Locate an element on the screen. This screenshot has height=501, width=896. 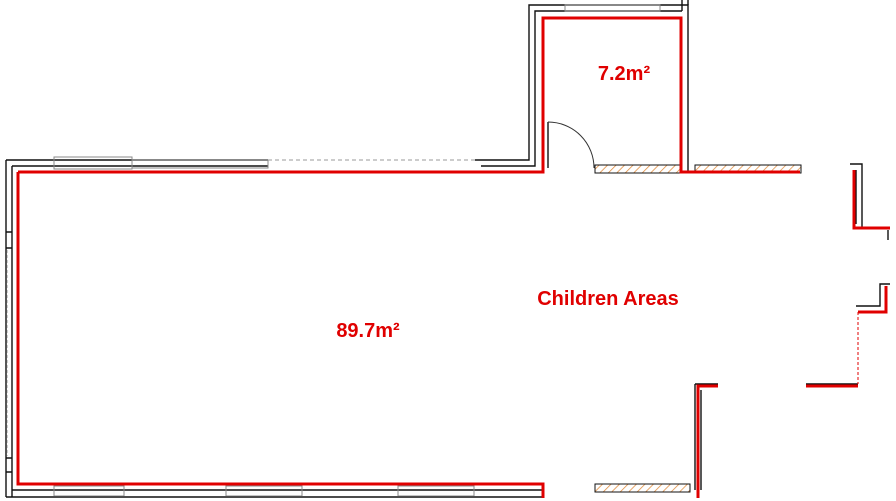
room-area-label: 89.7m² is located at coordinates (368, 331).